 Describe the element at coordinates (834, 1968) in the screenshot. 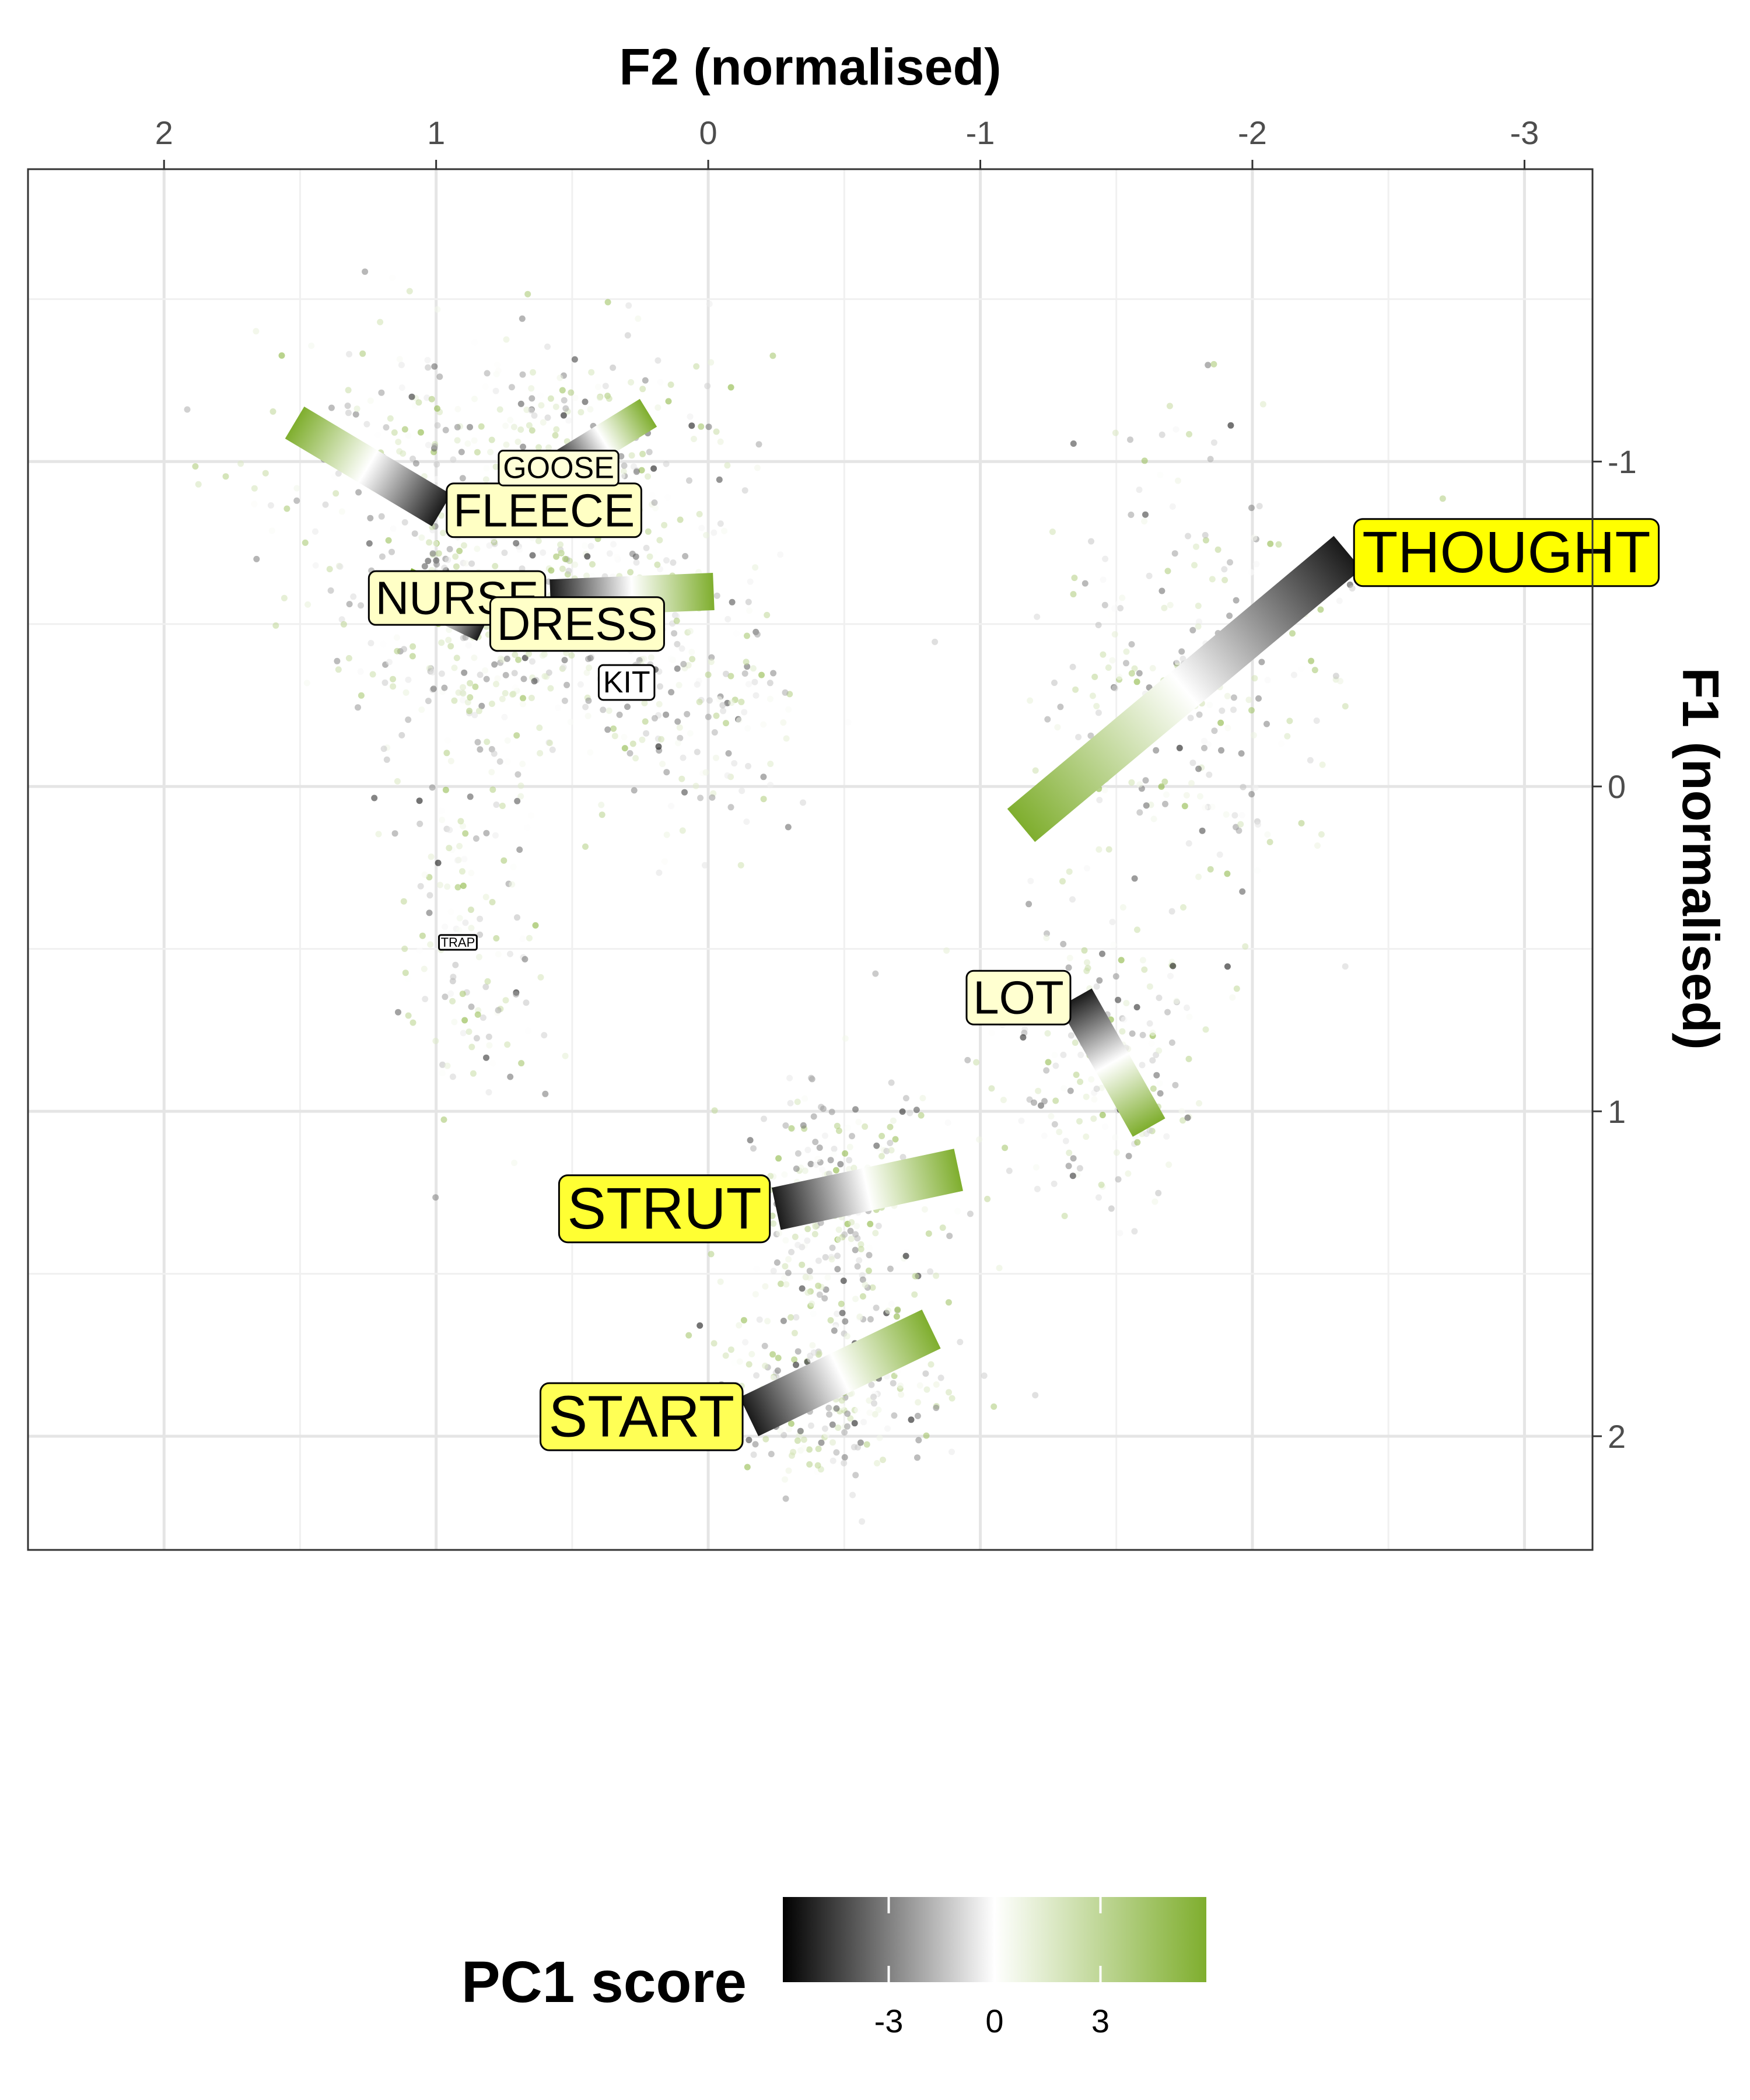

I see `colorbar-legend: PC1 score -3 0 3` at that location.